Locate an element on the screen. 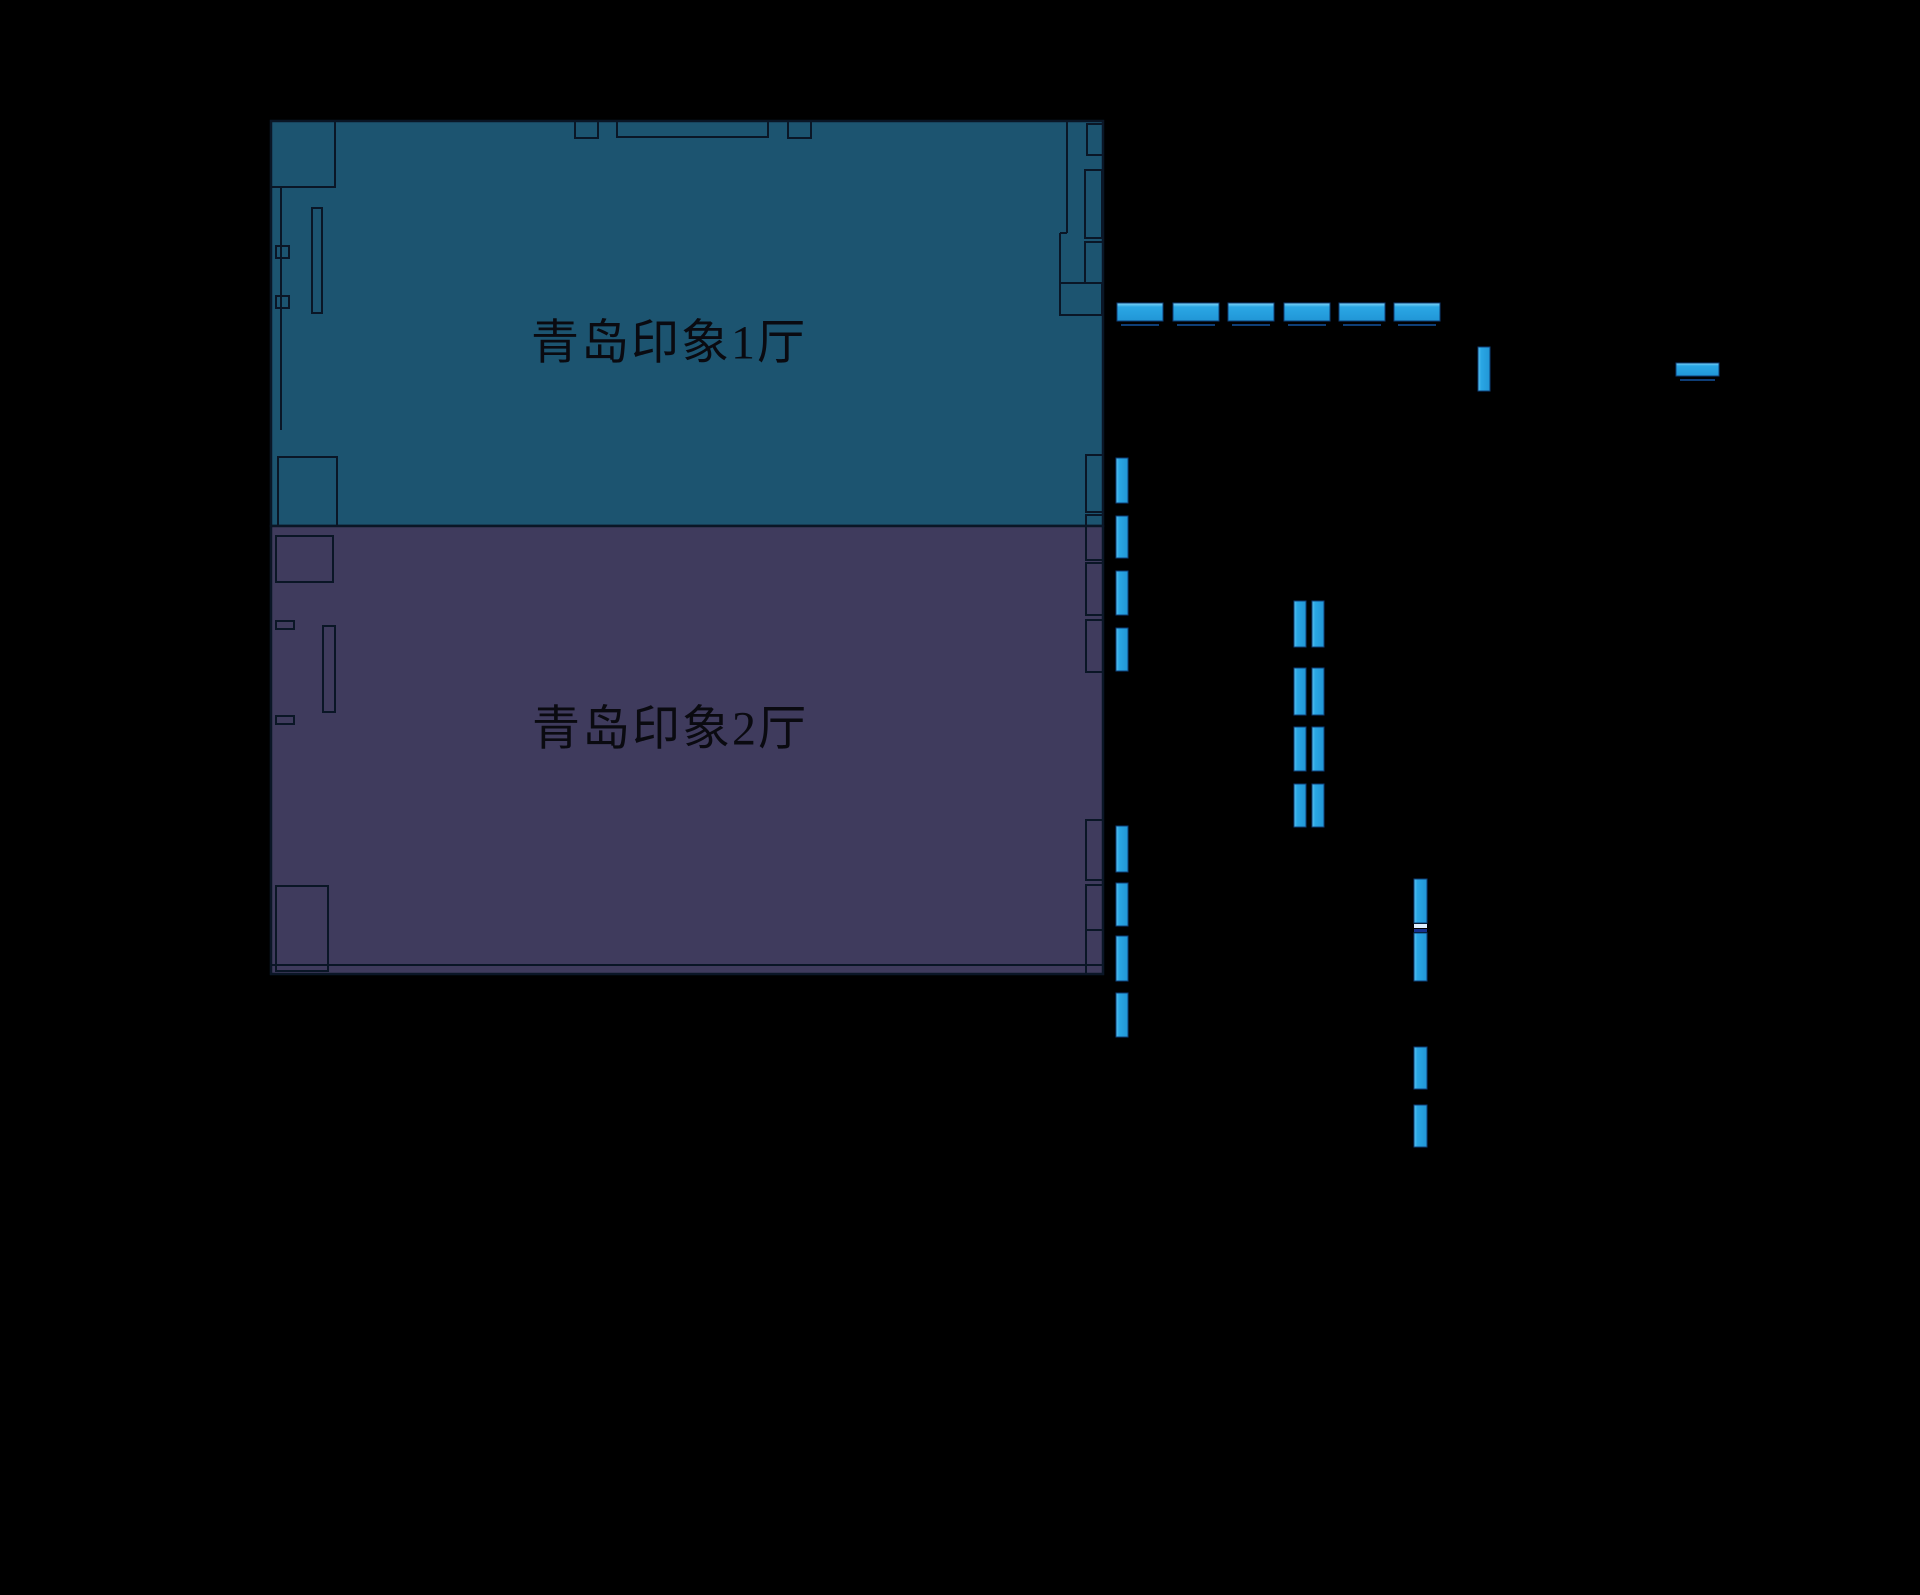  hall1-area is located at coordinates (687, 323).